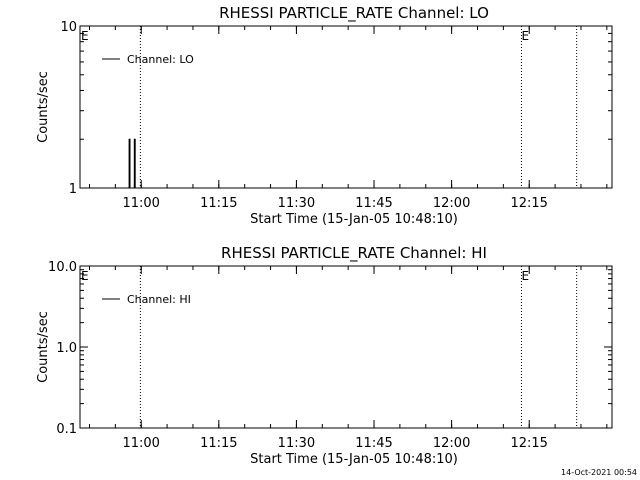 This screenshot has height=480, width=640. What do you see at coordinates (62, 267) in the screenshot?
I see `y-tick-label: 10.0` at bounding box center [62, 267].